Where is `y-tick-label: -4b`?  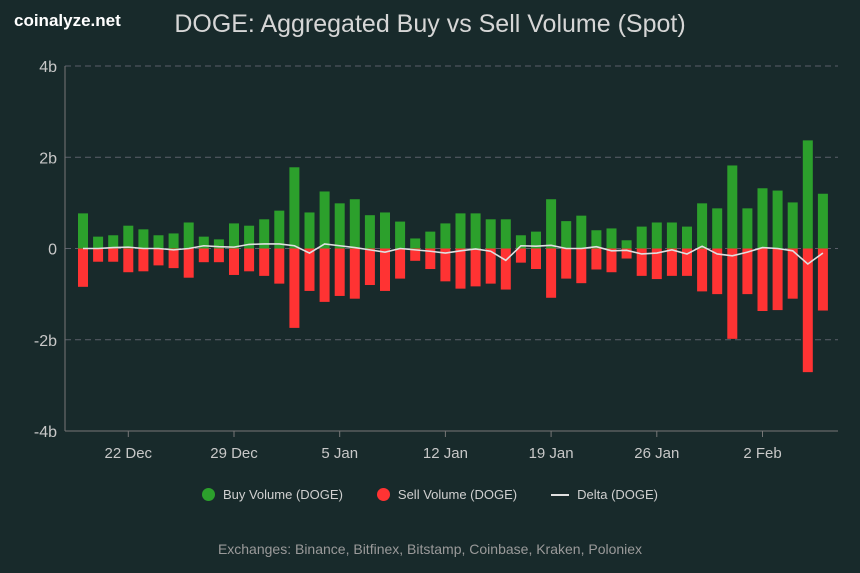 y-tick-label: -4b is located at coordinates (45, 432).